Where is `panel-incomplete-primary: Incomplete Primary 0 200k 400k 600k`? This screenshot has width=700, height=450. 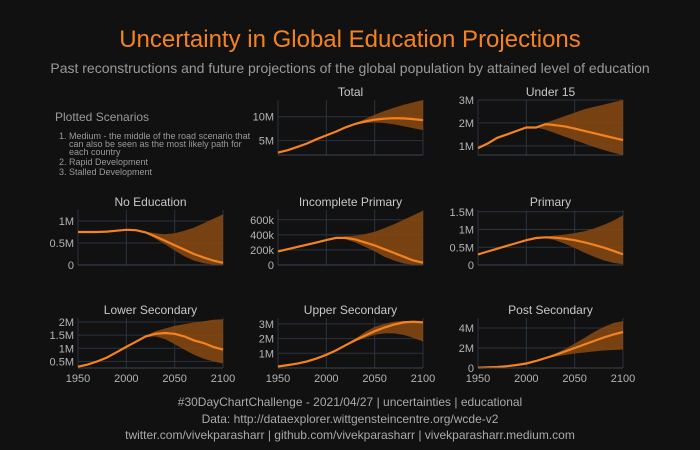 panel-incomplete-primary: Incomplete Primary 0 200k 400k 600k is located at coordinates (337, 233).